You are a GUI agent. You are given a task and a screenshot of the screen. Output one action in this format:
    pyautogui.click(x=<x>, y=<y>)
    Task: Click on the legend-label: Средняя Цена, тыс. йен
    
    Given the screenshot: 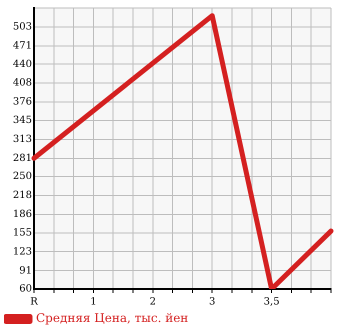 What is the action you would take?
    pyautogui.click(x=112, y=318)
    